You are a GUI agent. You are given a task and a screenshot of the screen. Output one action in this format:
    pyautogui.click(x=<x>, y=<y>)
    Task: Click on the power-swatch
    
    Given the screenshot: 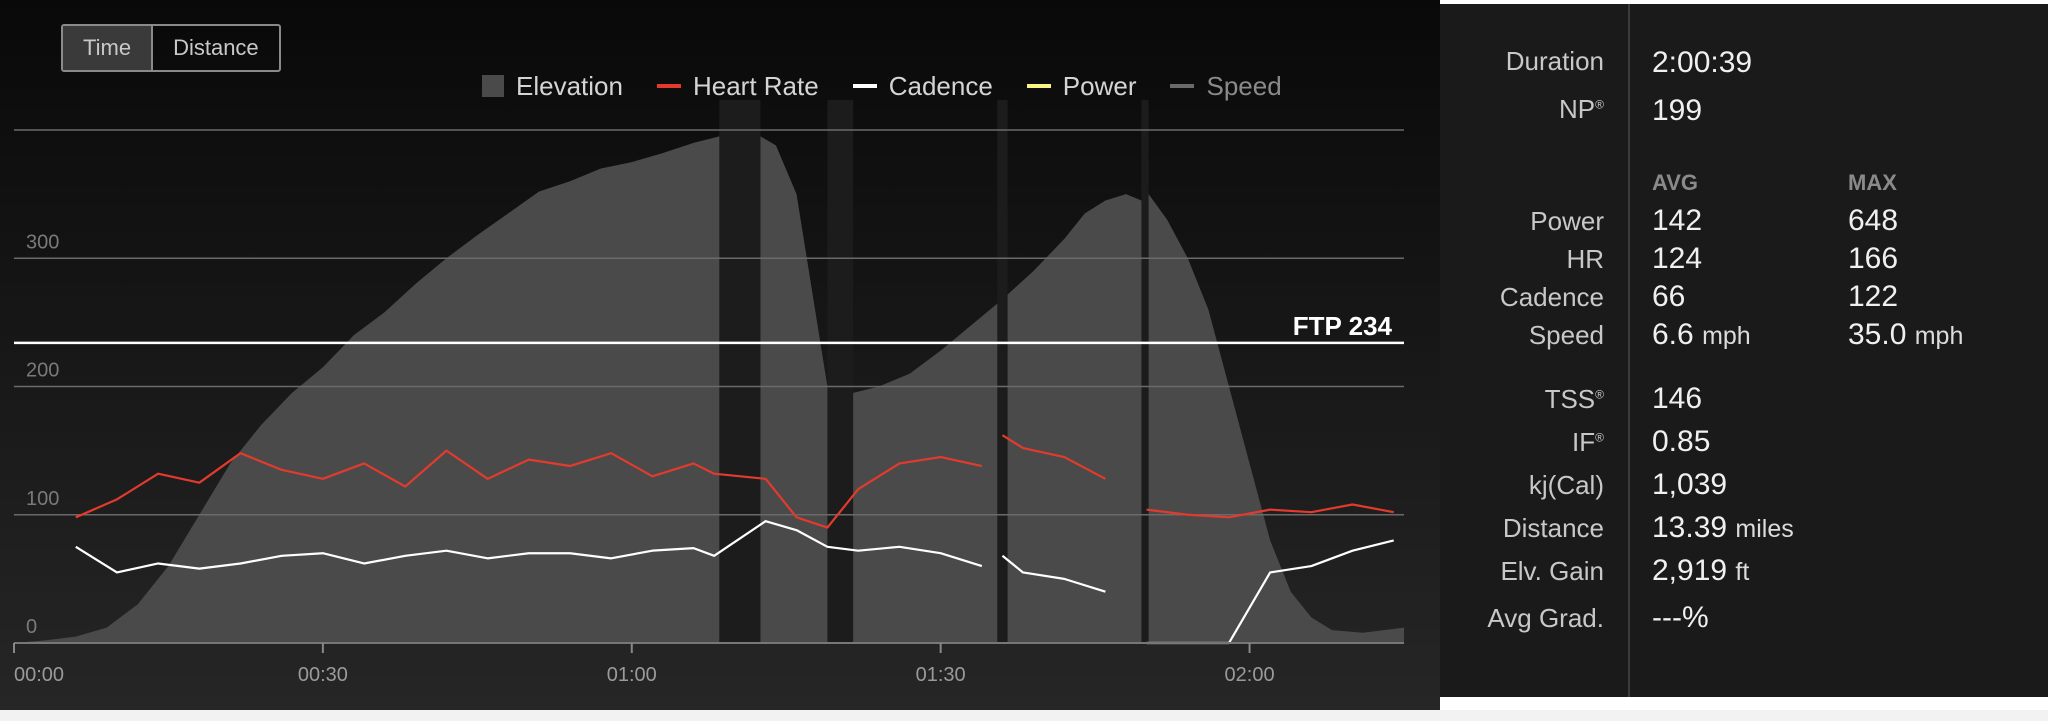 What is the action you would take?
    pyautogui.click(x=1038, y=86)
    